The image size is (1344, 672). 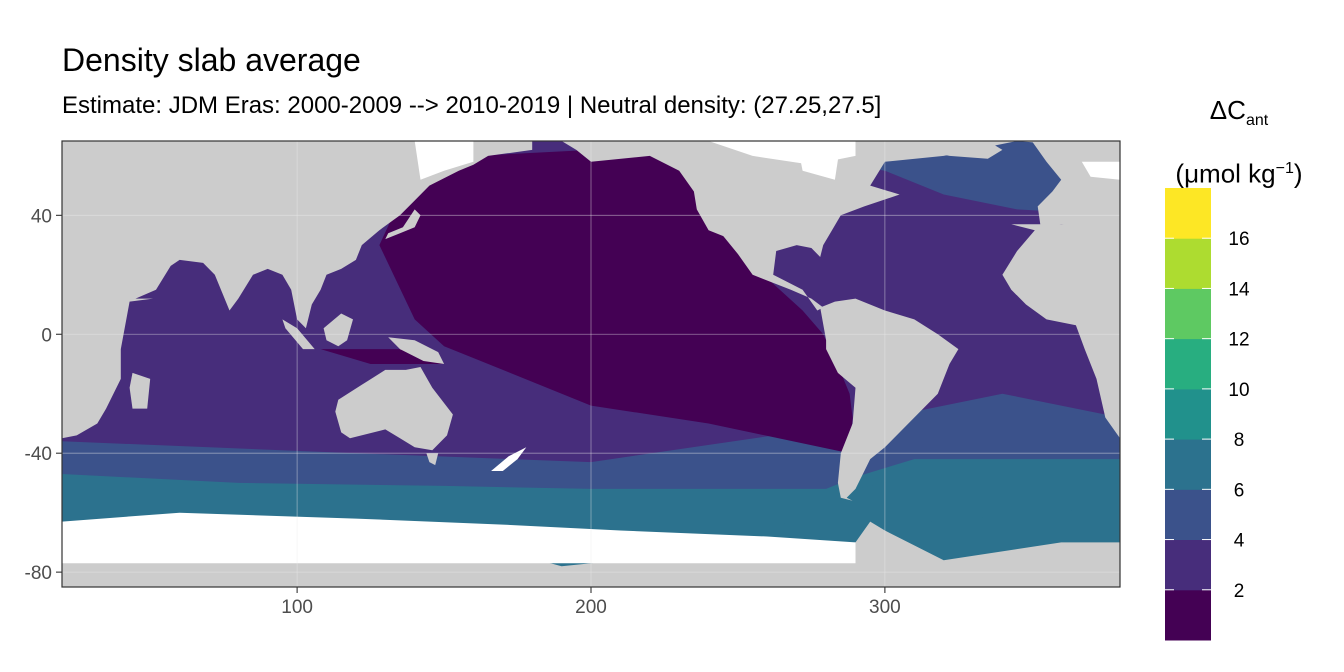 What do you see at coordinates (1298, 173) in the screenshot?
I see `legend-unit-close: )` at bounding box center [1298, 173].